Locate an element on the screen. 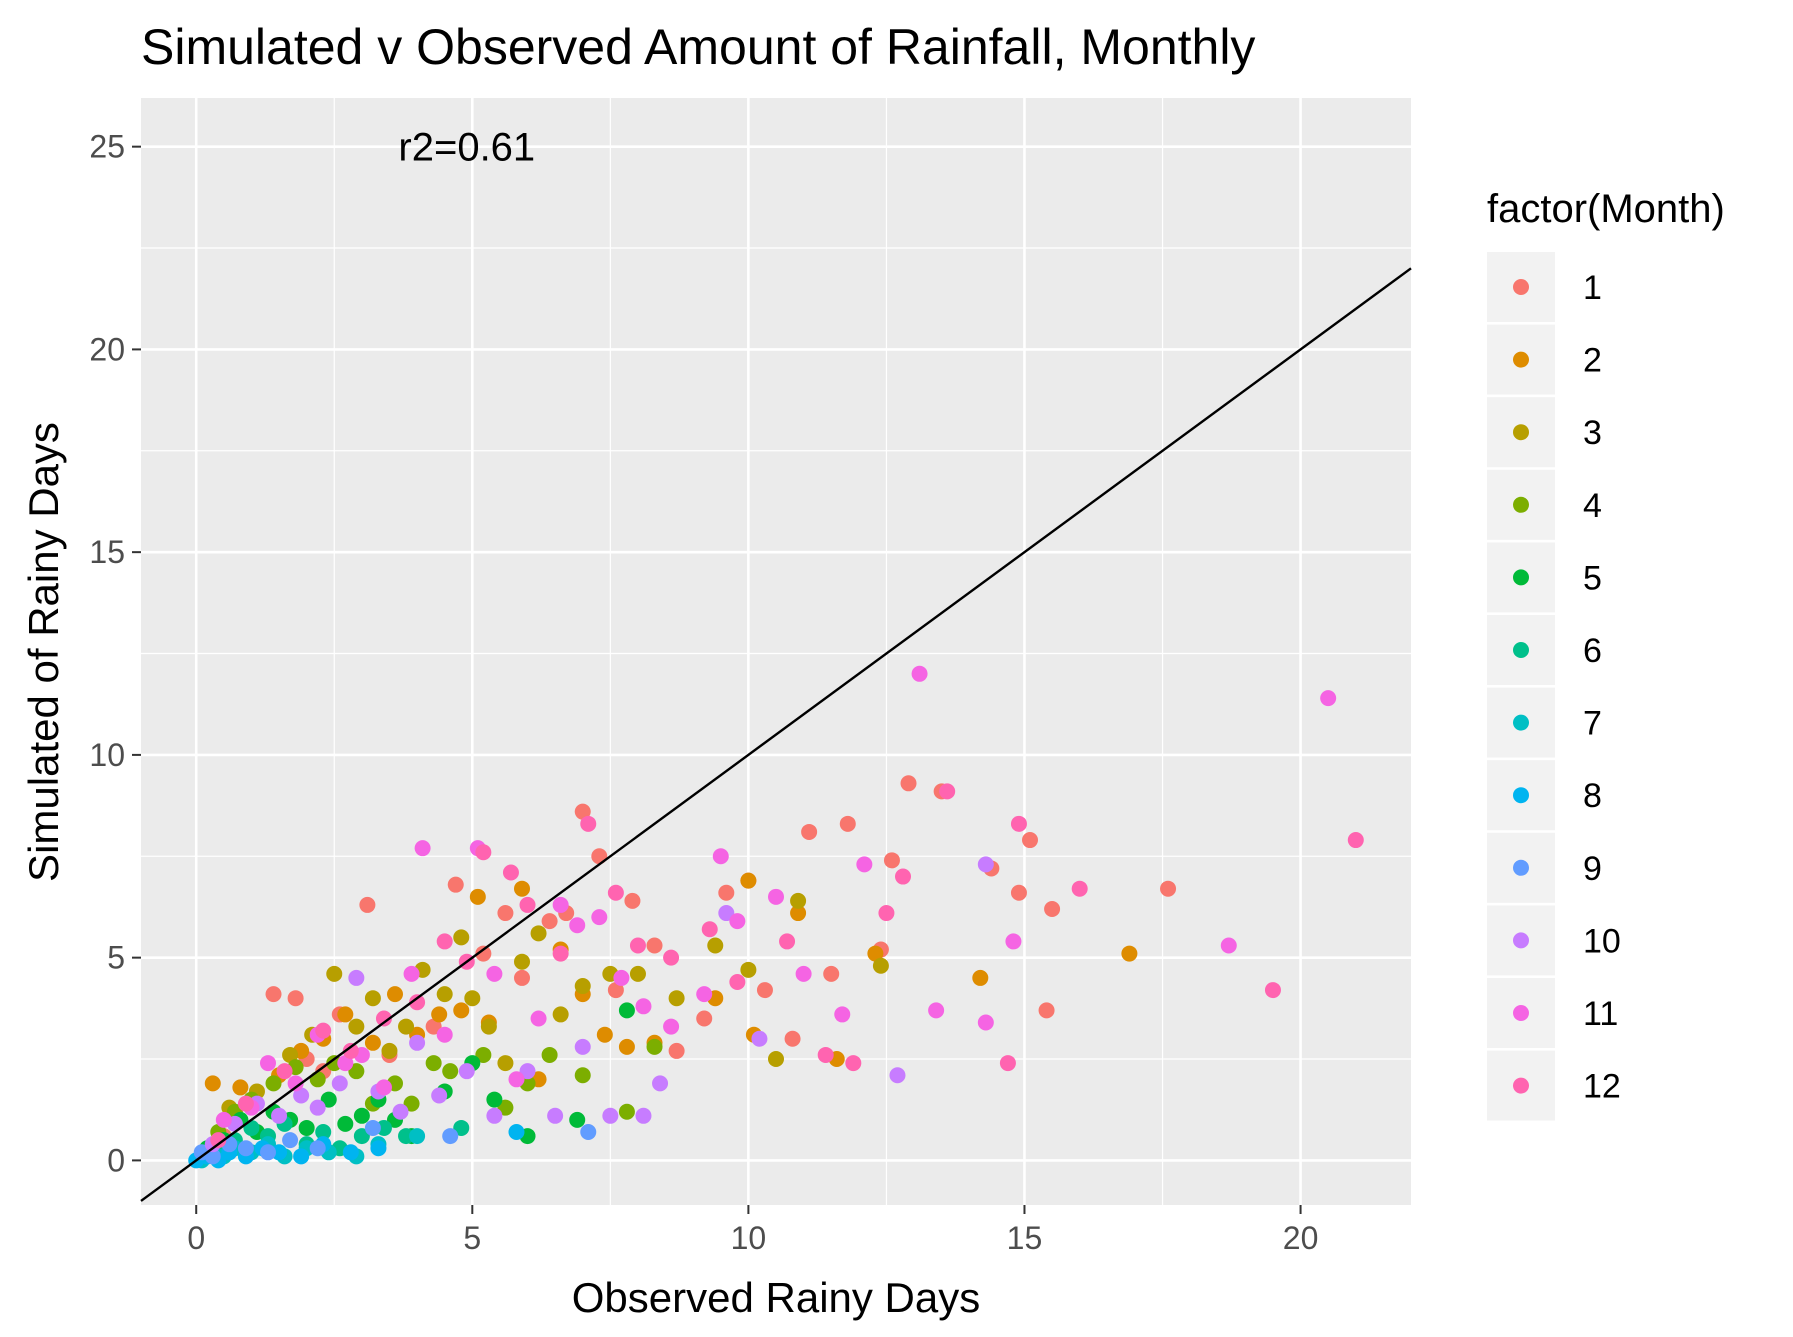  legend-label: 10 is located at coordinates (1602, 941).